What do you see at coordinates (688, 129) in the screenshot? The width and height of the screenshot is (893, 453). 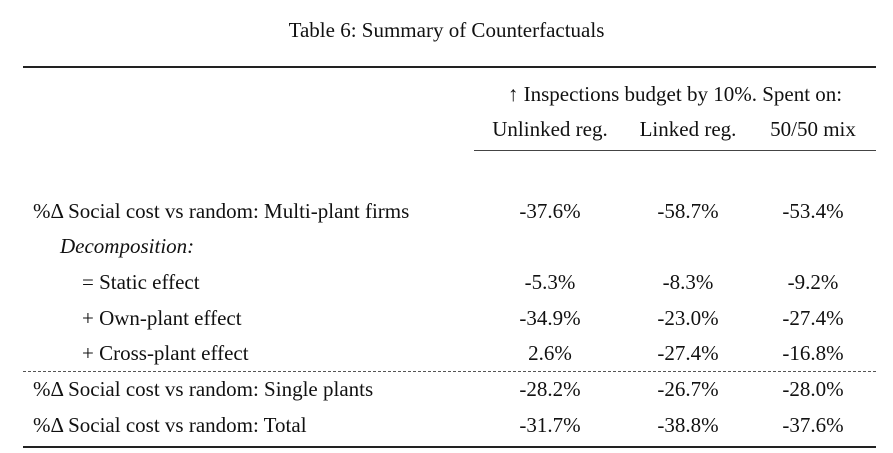 I see `column-header-linked: Linked reg.` at bounding box center [688, 129].